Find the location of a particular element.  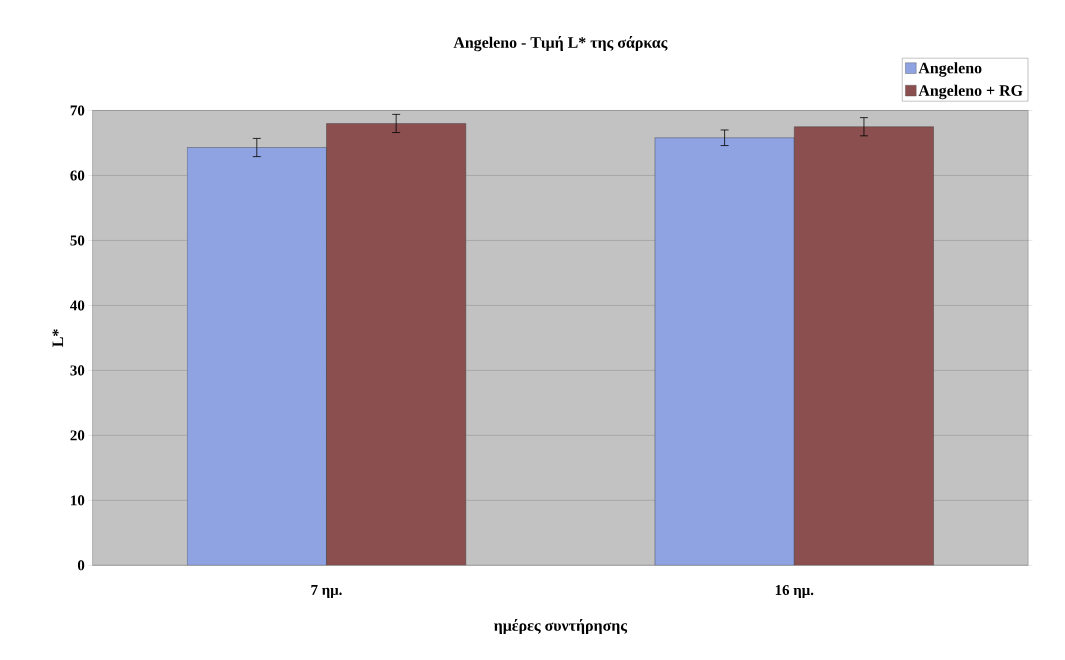

x-axis-title: ημέρες συντήρησης is located at coordinates (560, 626).